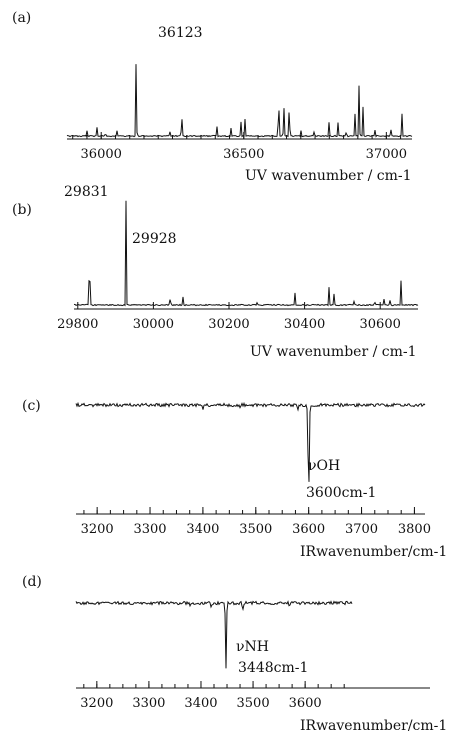  I want to click on tick-label: 37000, so click(386, 154).